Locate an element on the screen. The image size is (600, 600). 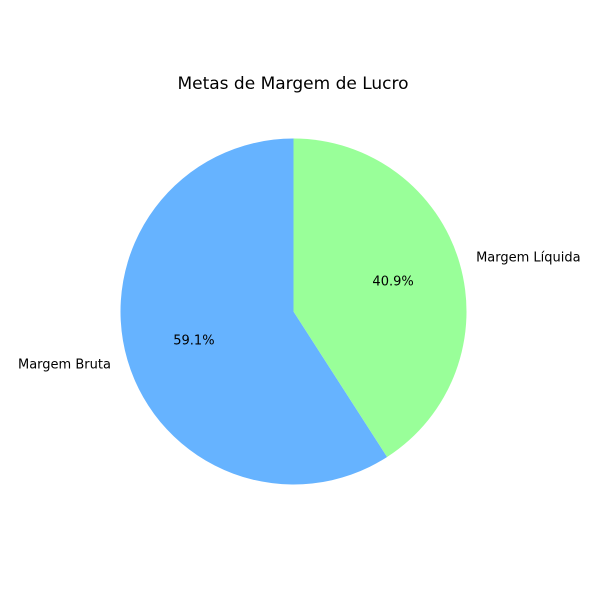
percent-label-margem-liquida: 40.9% is located at coordinates (392, 282).